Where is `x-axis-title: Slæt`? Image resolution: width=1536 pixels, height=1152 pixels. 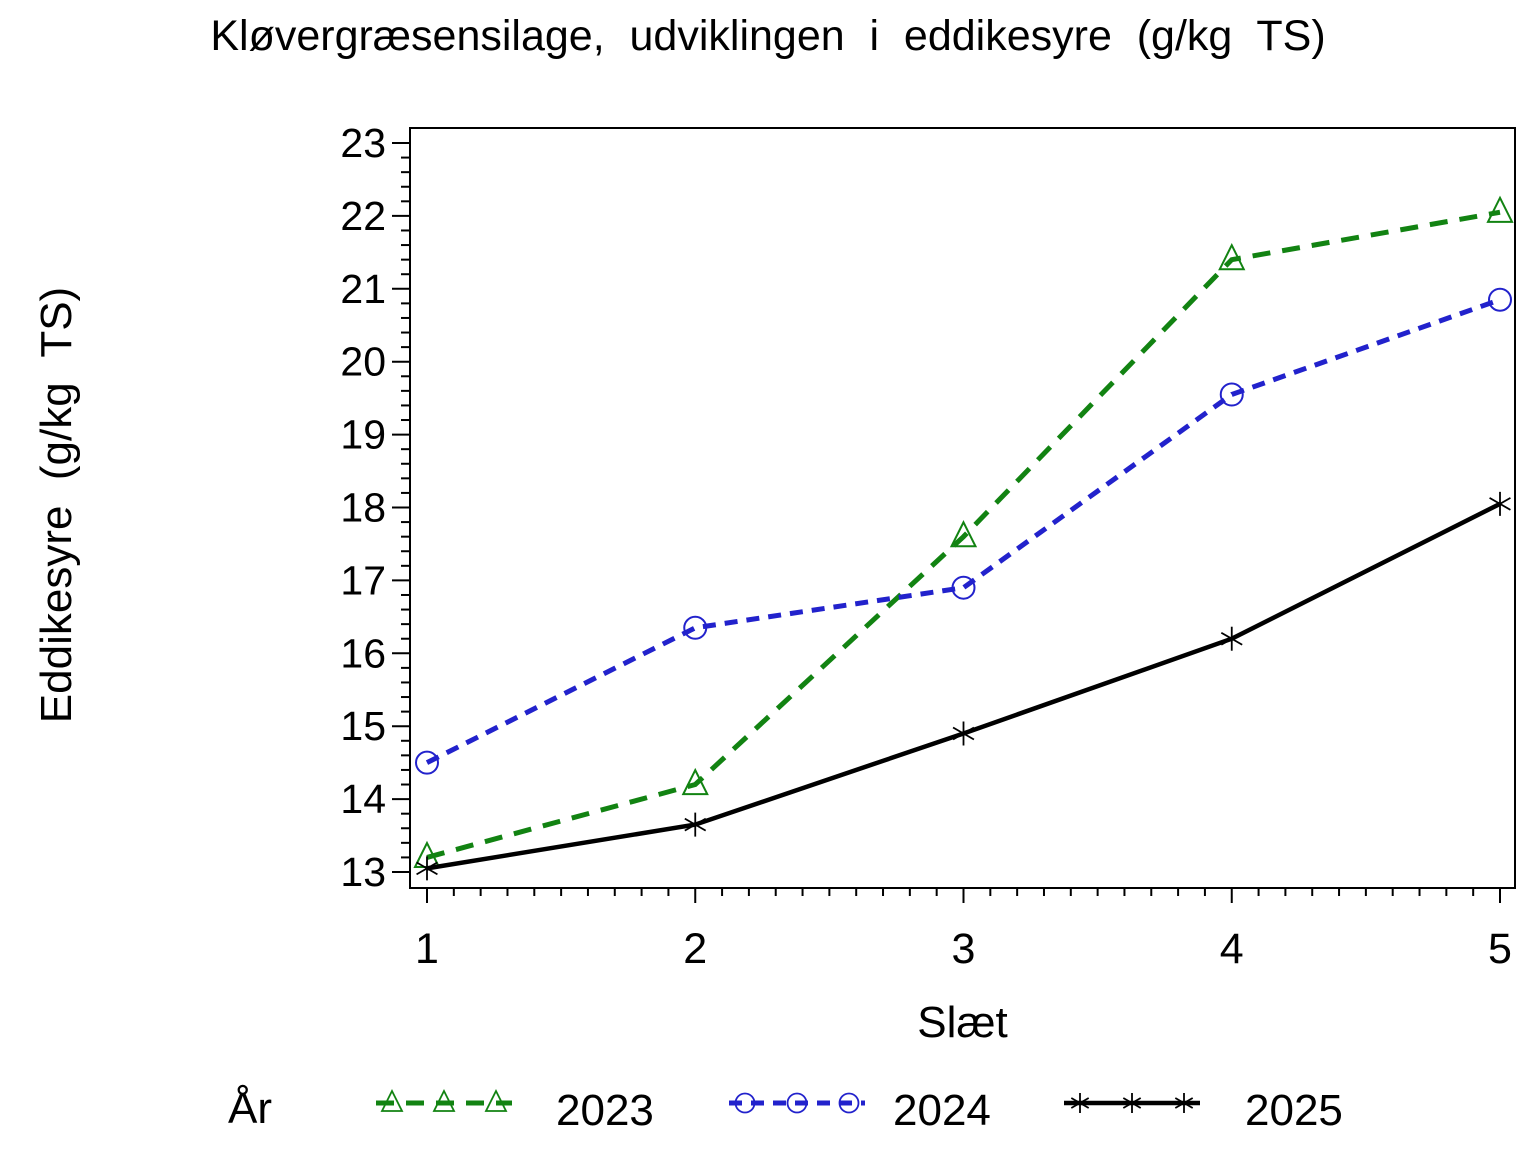 x-axis-title: Slæt is located at coordinates (962, 1022).